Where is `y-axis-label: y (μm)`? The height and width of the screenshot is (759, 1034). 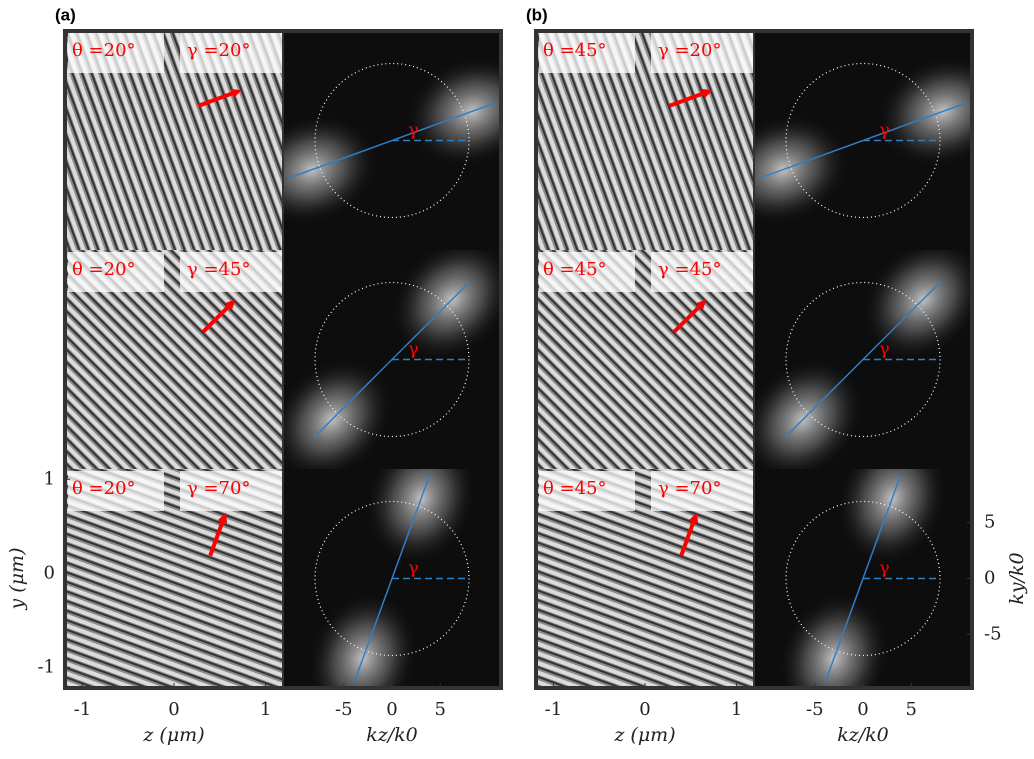
y-axis-label: y (μm) is located at coordinates (17, 579).